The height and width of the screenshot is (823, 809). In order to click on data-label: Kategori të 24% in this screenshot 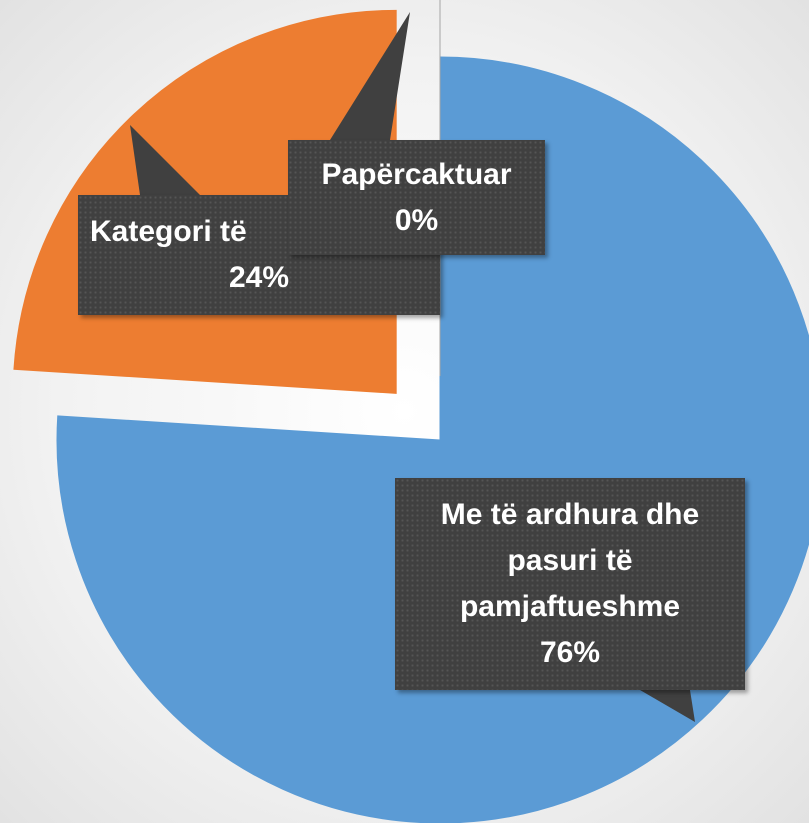, I will do `click(259, 255)`.